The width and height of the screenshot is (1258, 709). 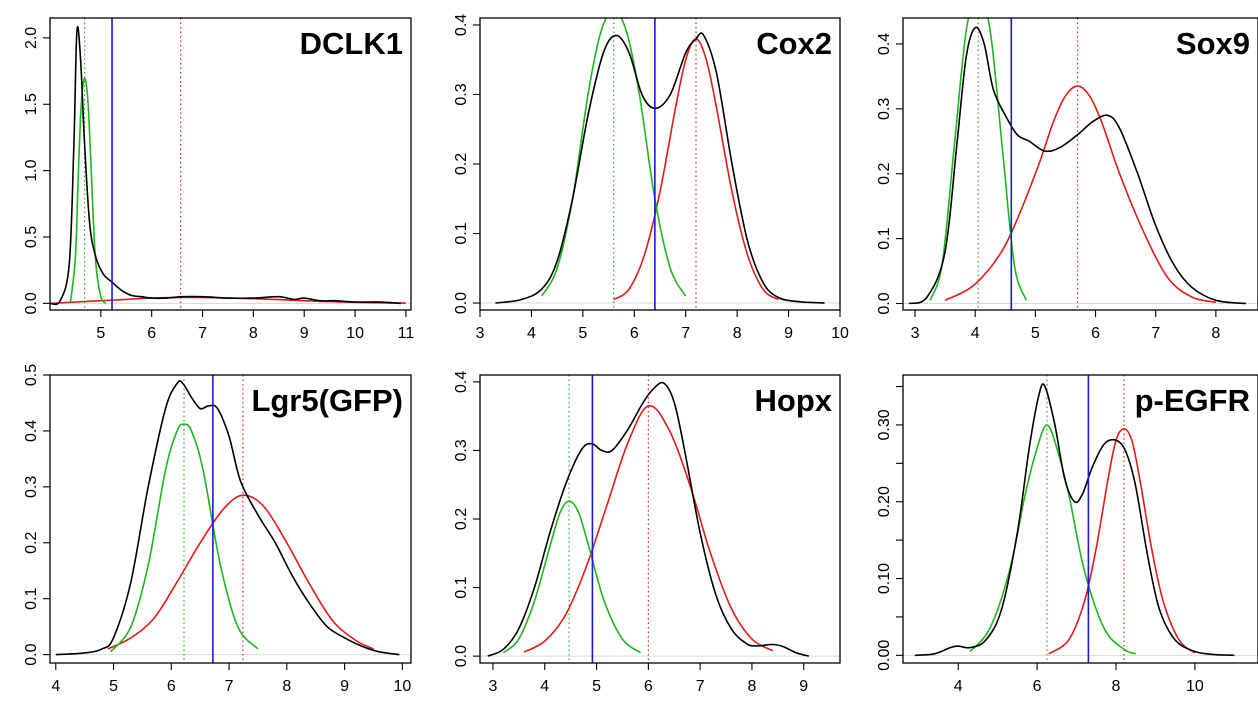 I want to click on panel-title: Lgr5(GFP), so click(x=327, y=400).